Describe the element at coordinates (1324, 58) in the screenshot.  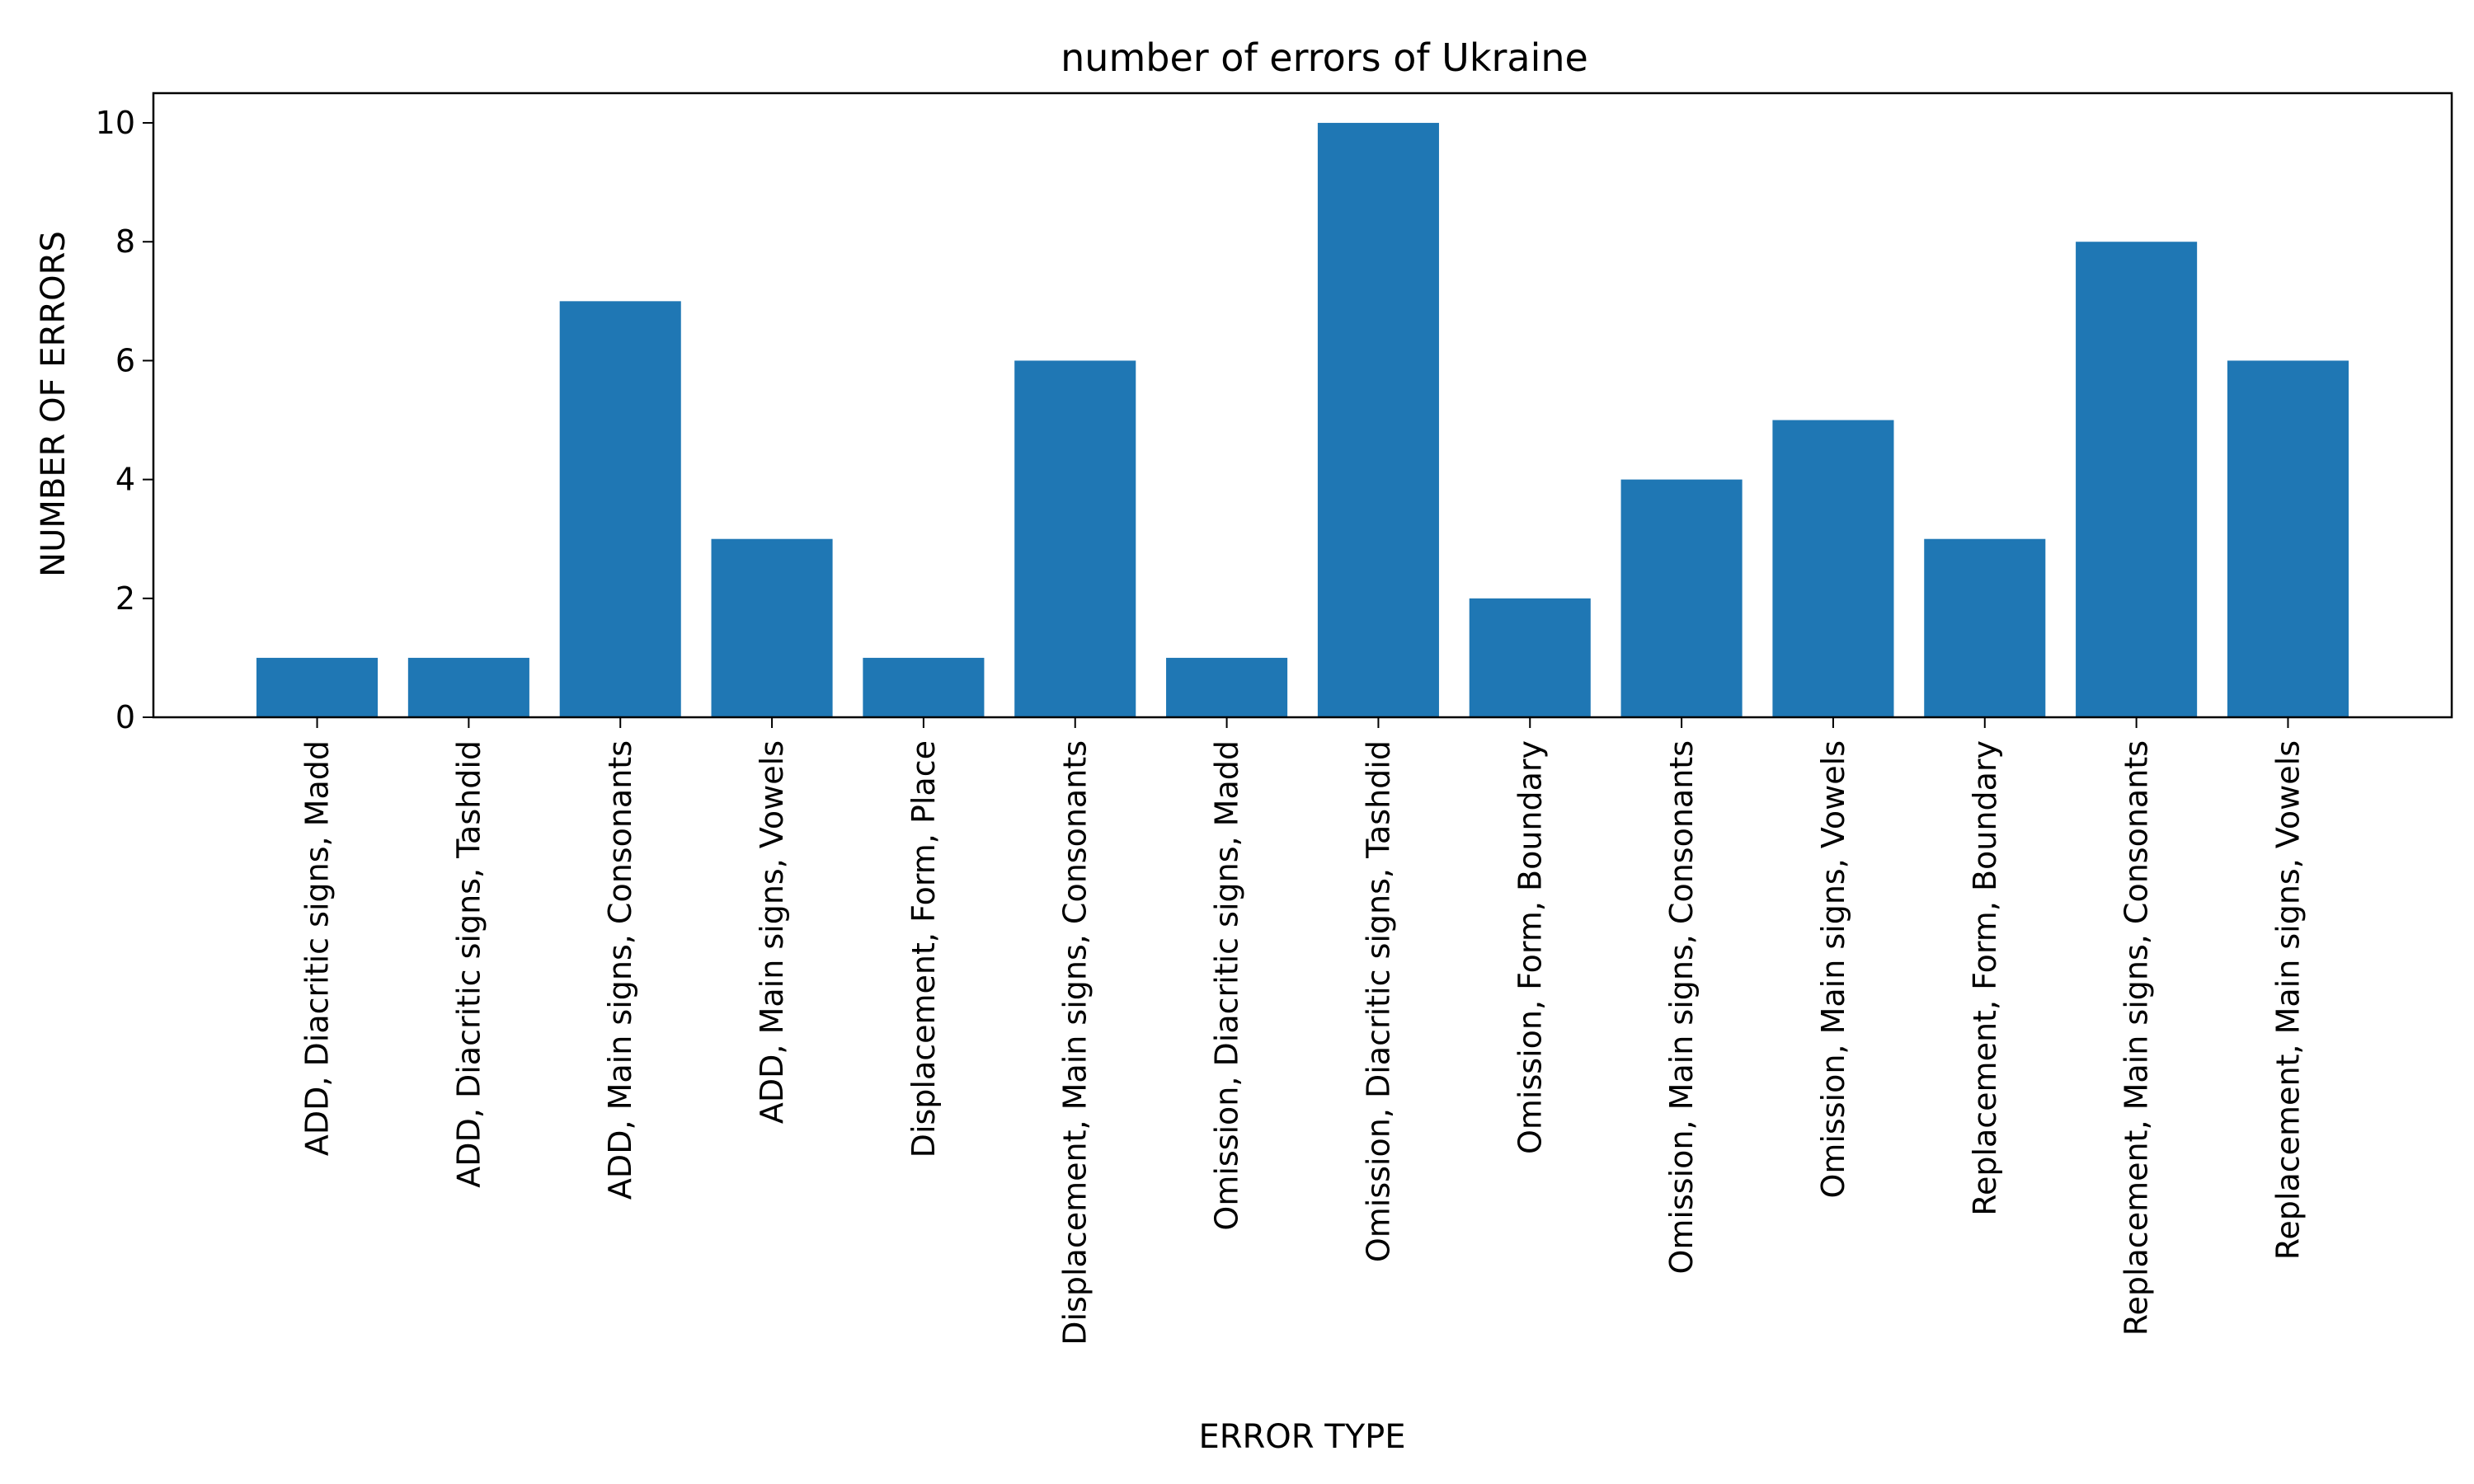
I see `chart-title: number of errors of Ukraine` at that location.